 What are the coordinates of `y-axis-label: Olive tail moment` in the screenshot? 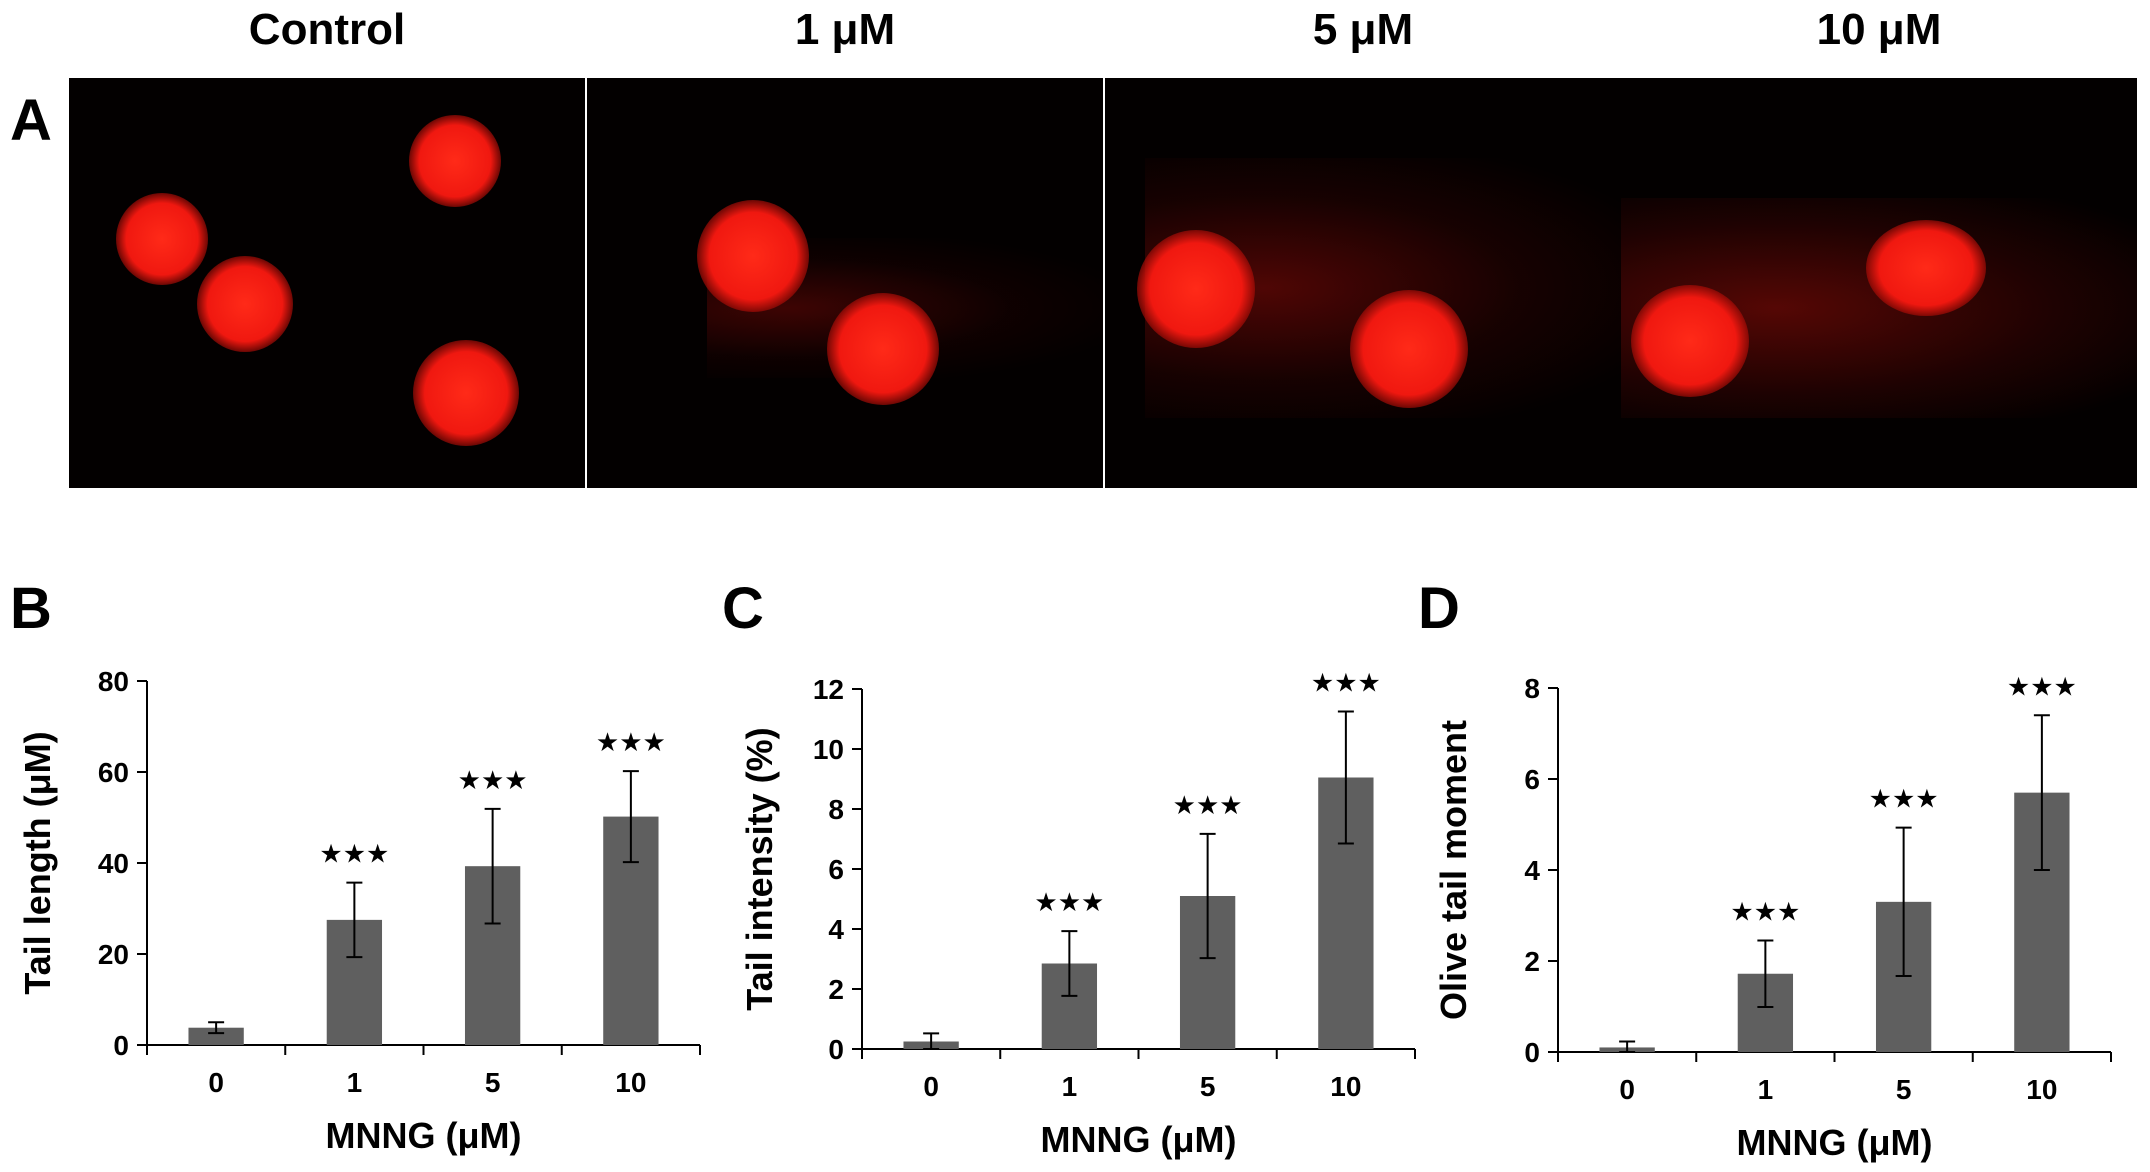 It's located at (1453, 870).